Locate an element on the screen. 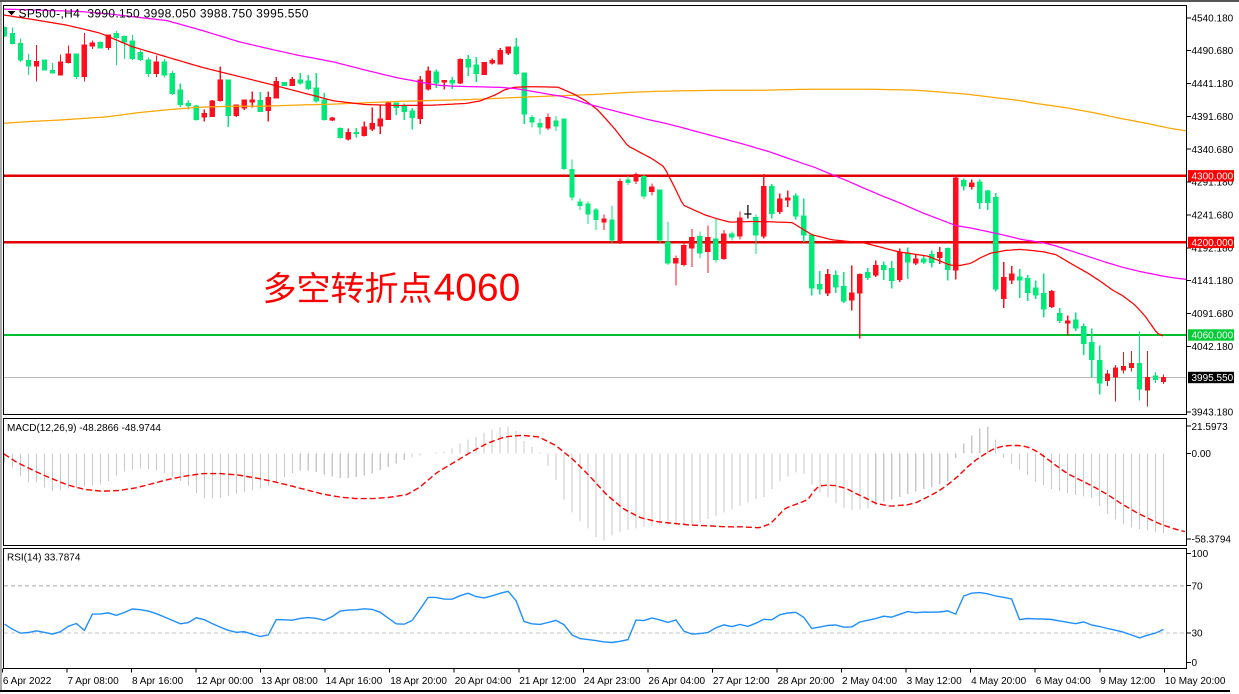 This screenshot has height=694, width=1239. svg-text: 20 Apr 04:00 is located at coordinates (483, 681).